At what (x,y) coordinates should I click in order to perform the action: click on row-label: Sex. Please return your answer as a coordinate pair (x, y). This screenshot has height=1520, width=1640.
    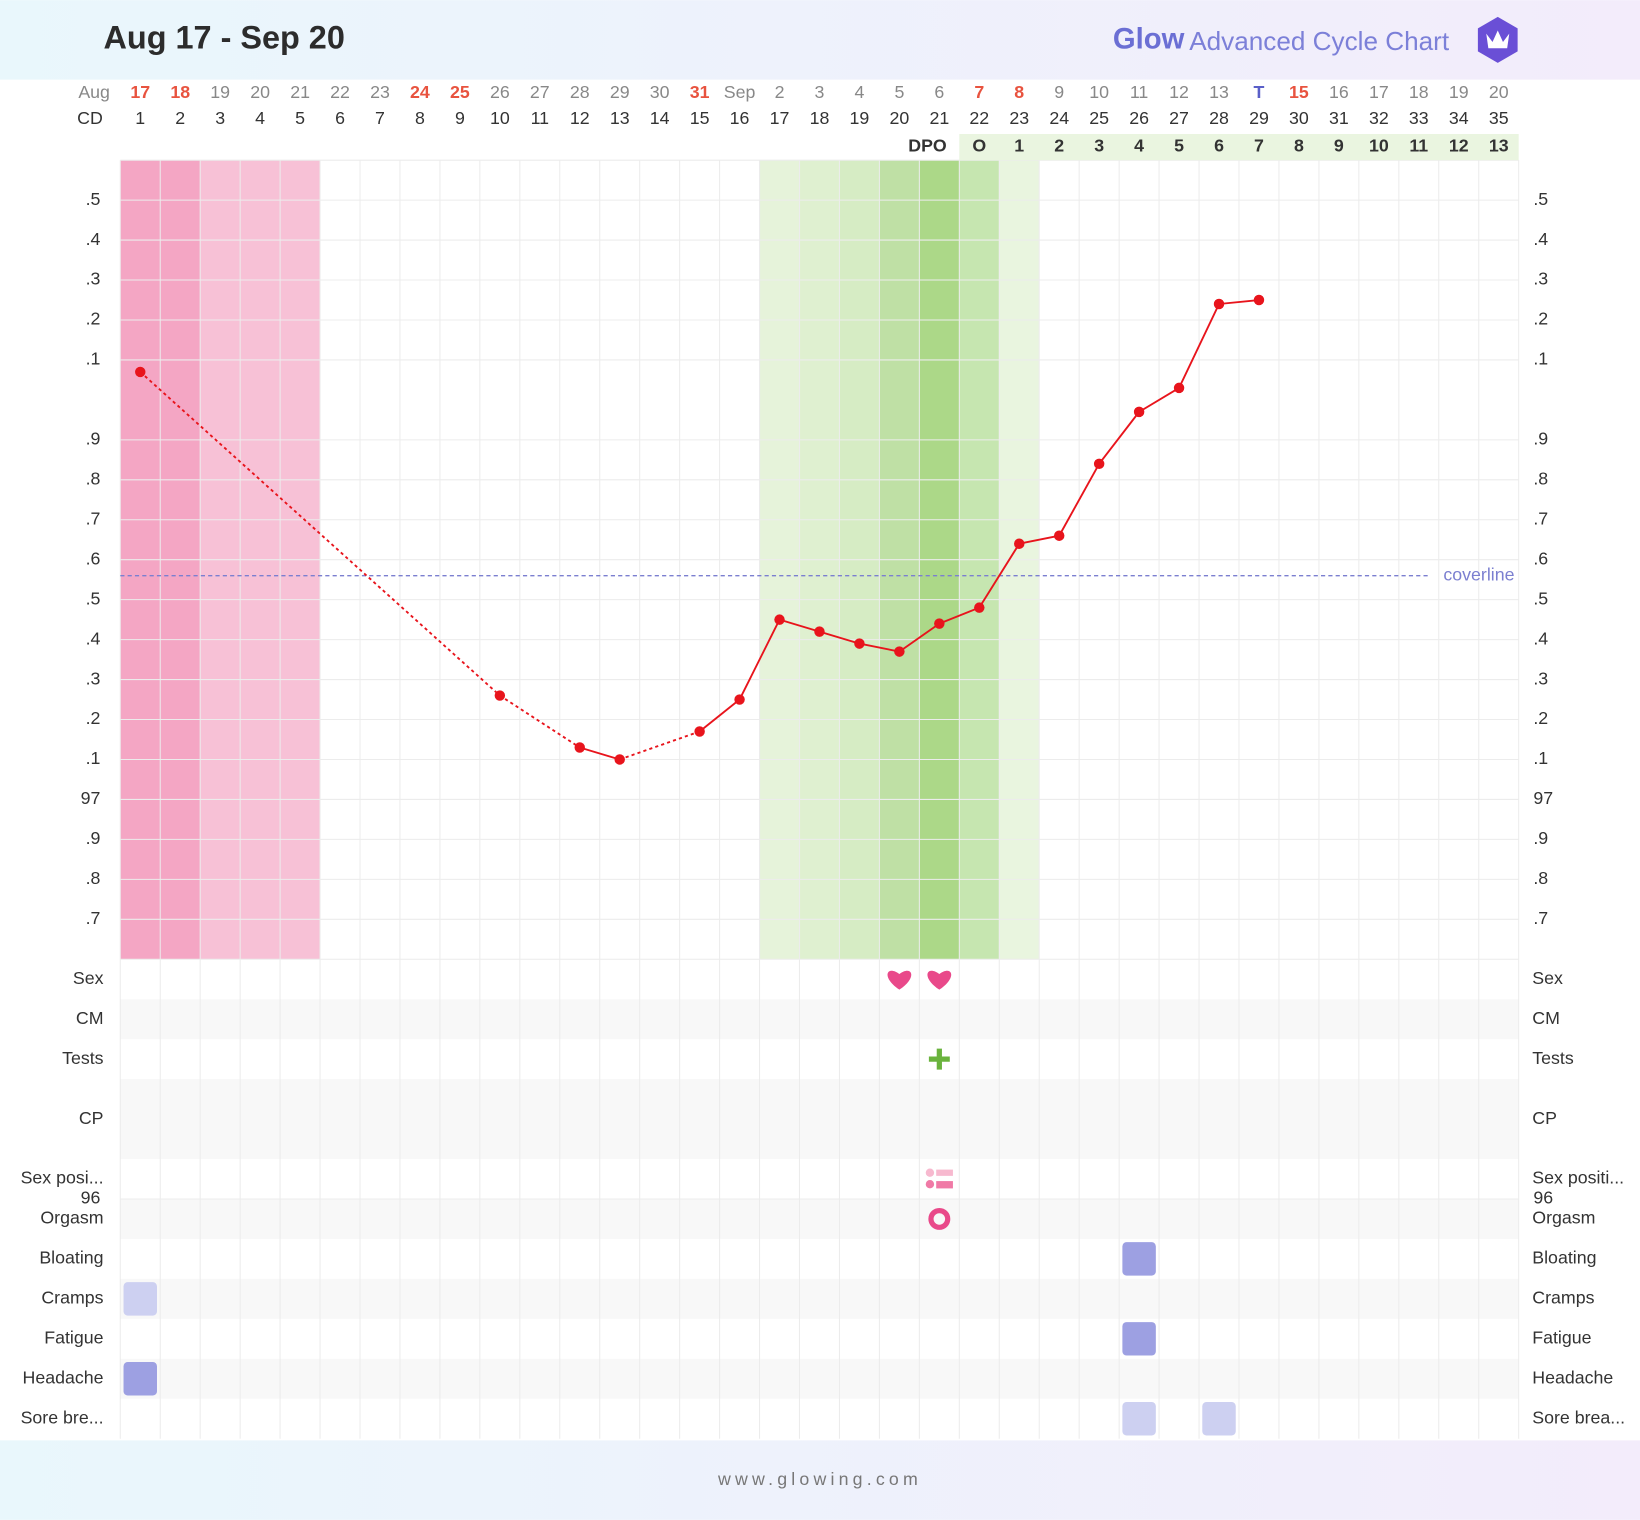
    Looking at the image, I should click on (88, 978).